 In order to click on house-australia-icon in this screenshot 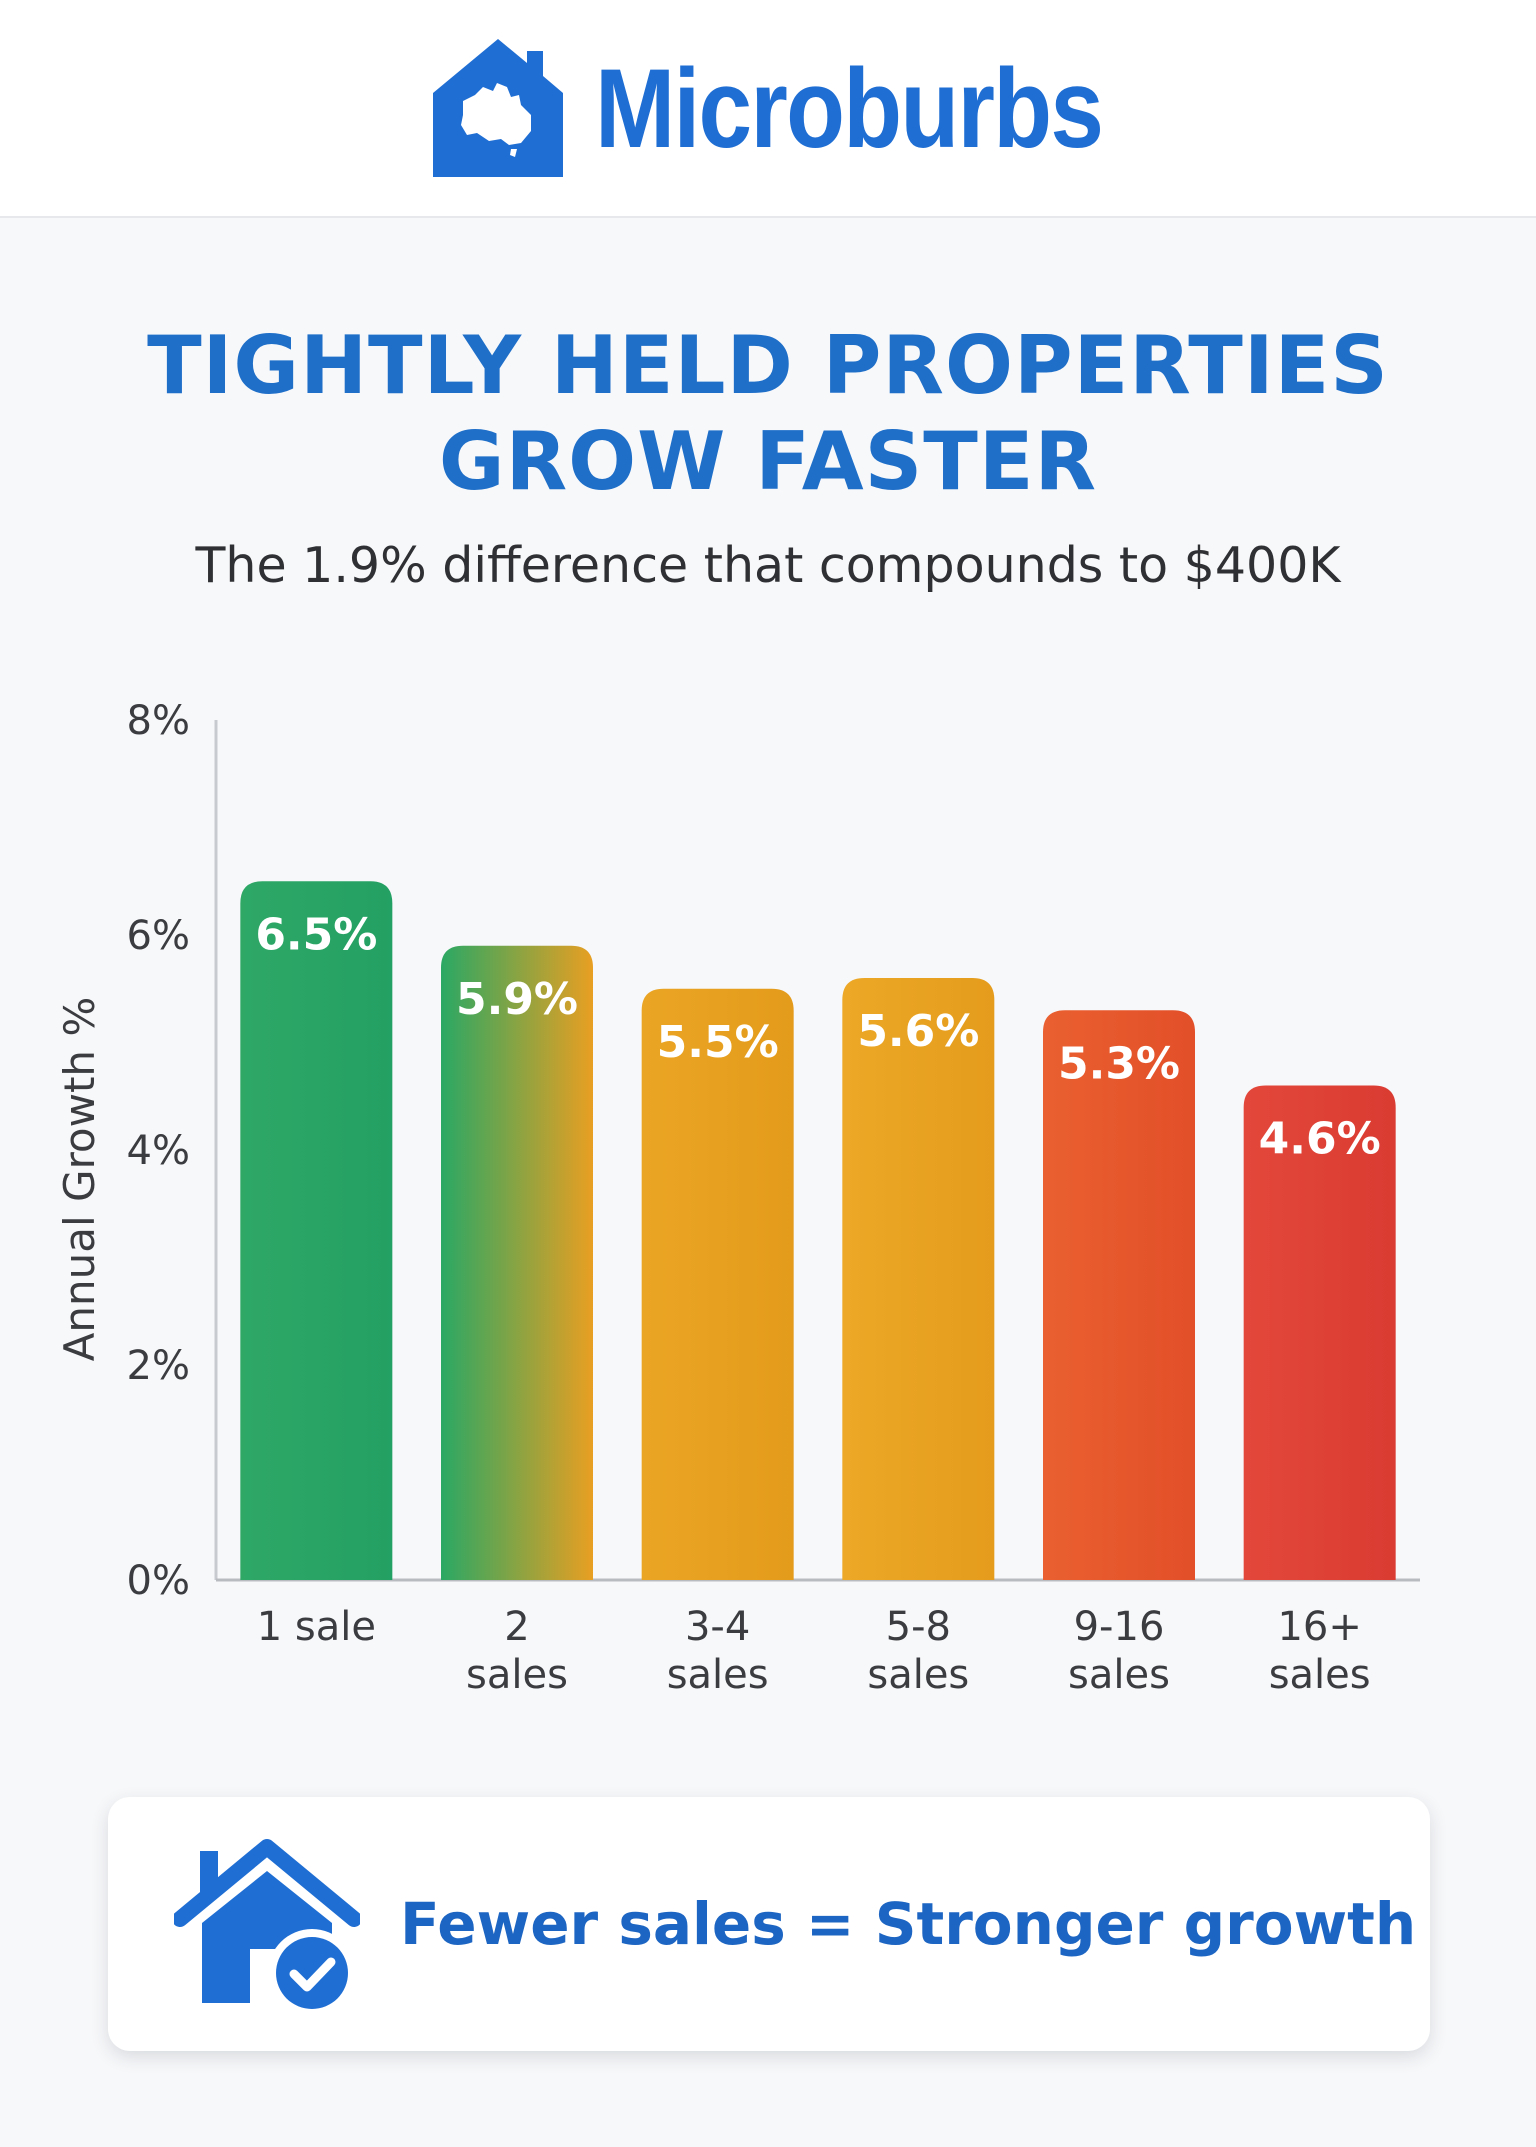, I will do `click(498, 108)`.